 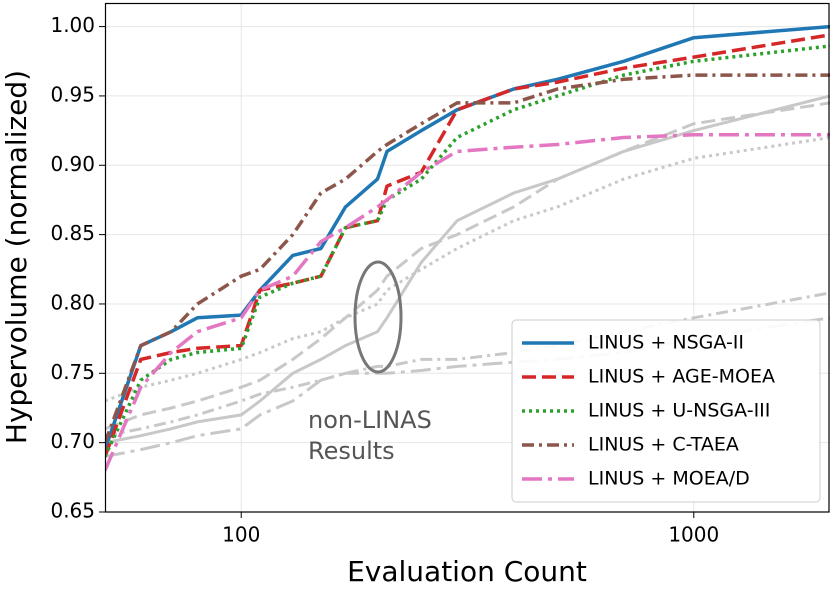 I want to click on legend-label: LINUS + MOEA/D, so click(x=669, y=479).